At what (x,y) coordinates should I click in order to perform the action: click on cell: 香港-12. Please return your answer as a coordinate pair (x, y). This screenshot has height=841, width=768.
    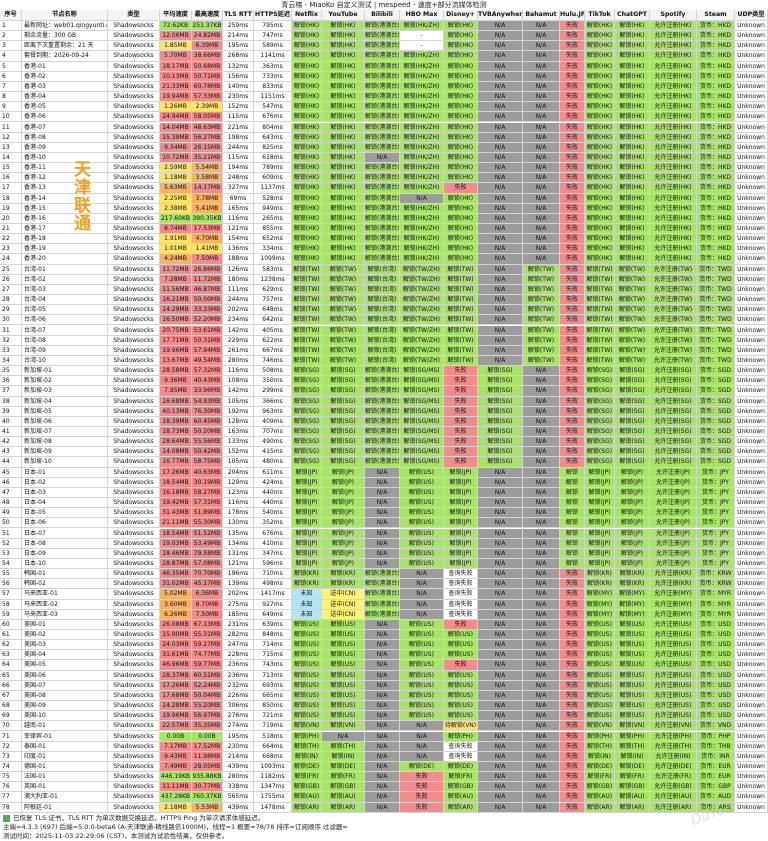
    Looking at the image, I should click on (65, 178).